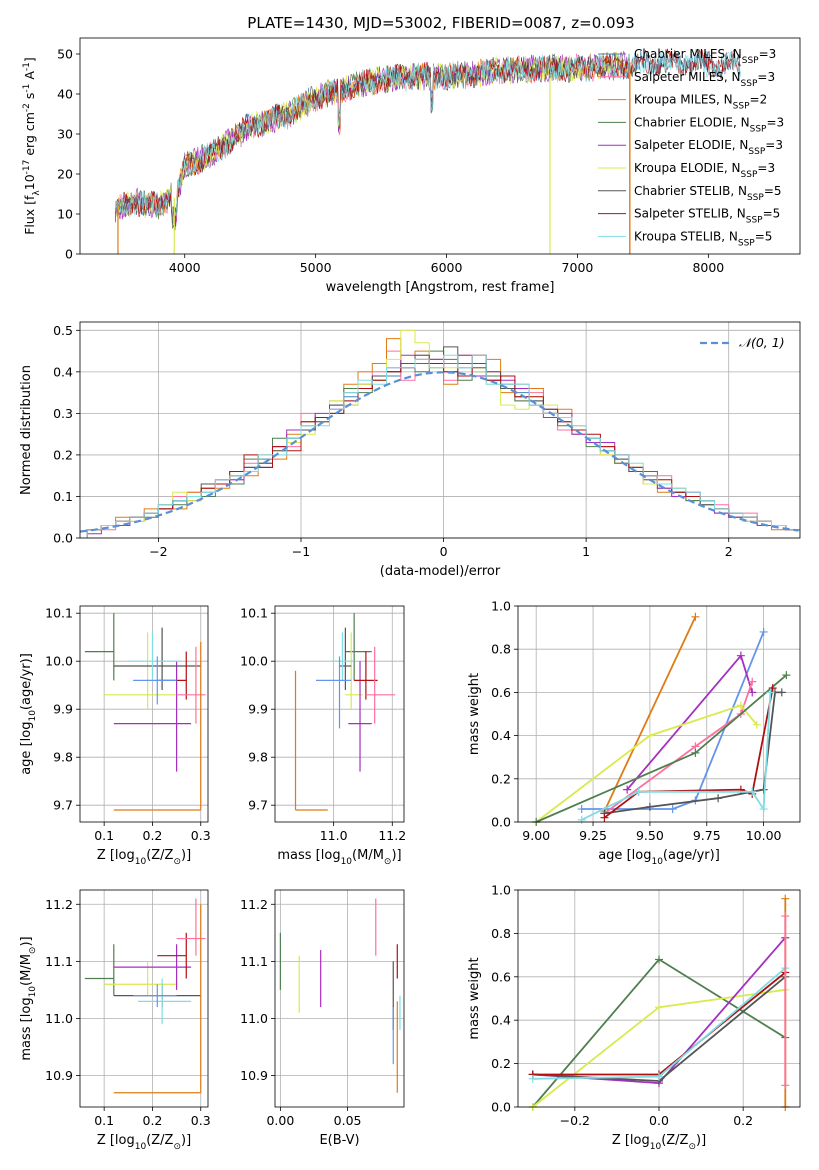 The width and height of the screenshot is (819, 1170). Describe the element at coordinates (659, 857) in the screenshot. I see `weight_vs_age-xlabel: age [log10(age/yr)]` at that location.